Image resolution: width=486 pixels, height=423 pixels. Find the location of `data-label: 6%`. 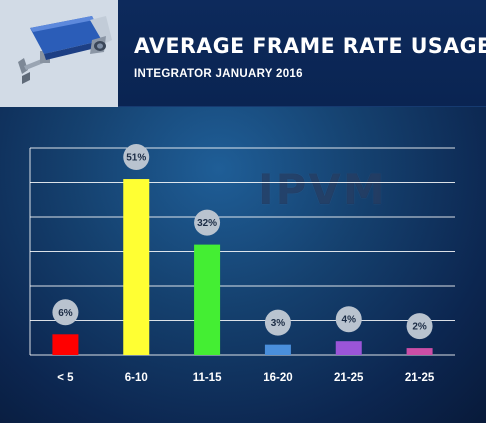

data-label: 6% is located at coordinates (65, 313).